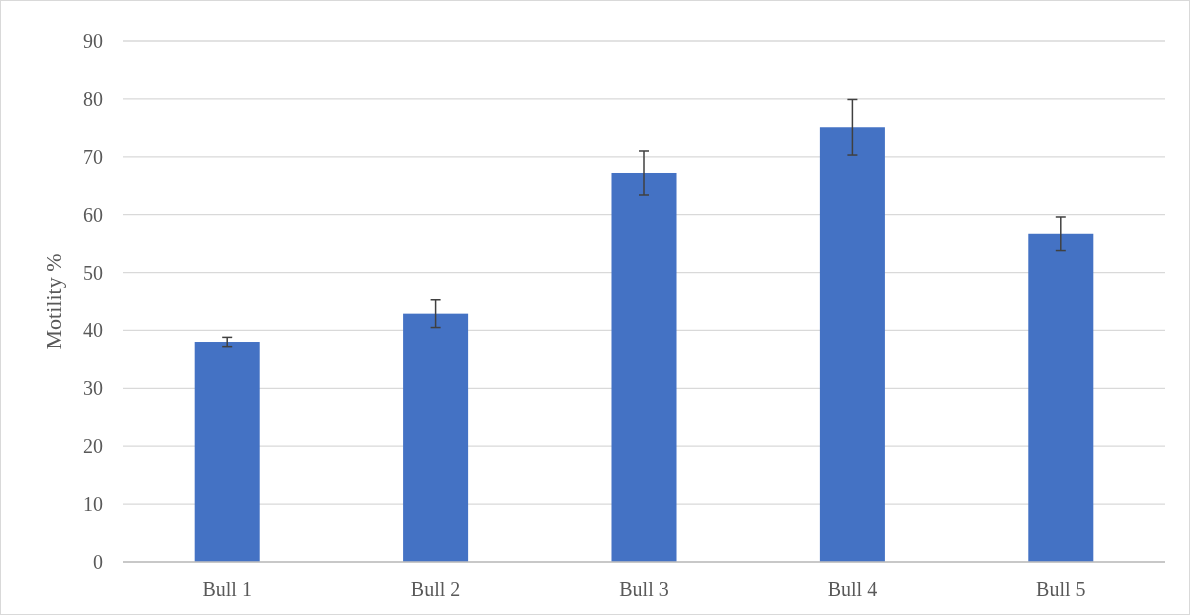  I want to click on y-tick-label: 0, so click(98, 562).